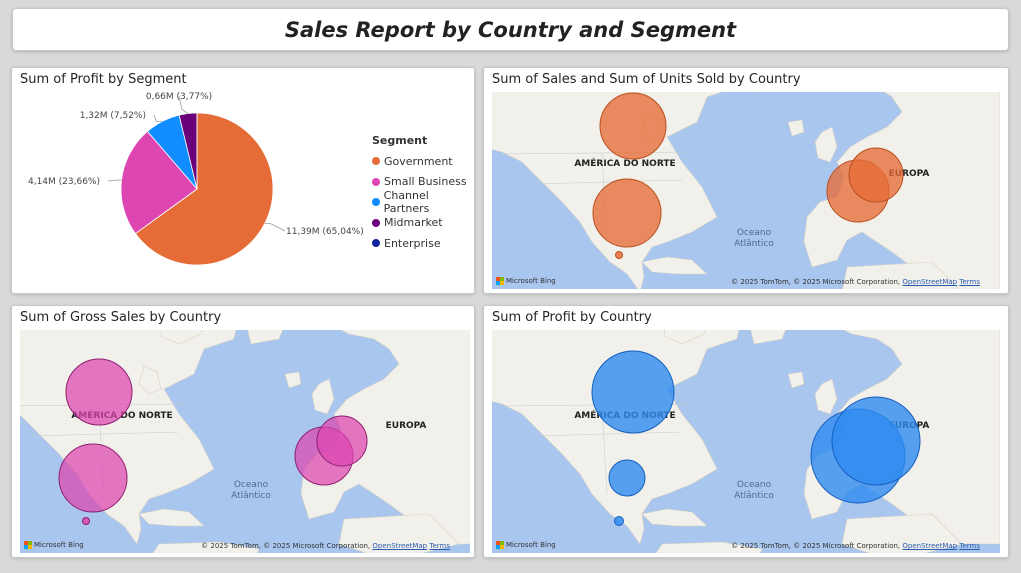  Describe the element at coordinates (413, 223) in the screenshot. I see `legend-label: Midmarket` at that location.